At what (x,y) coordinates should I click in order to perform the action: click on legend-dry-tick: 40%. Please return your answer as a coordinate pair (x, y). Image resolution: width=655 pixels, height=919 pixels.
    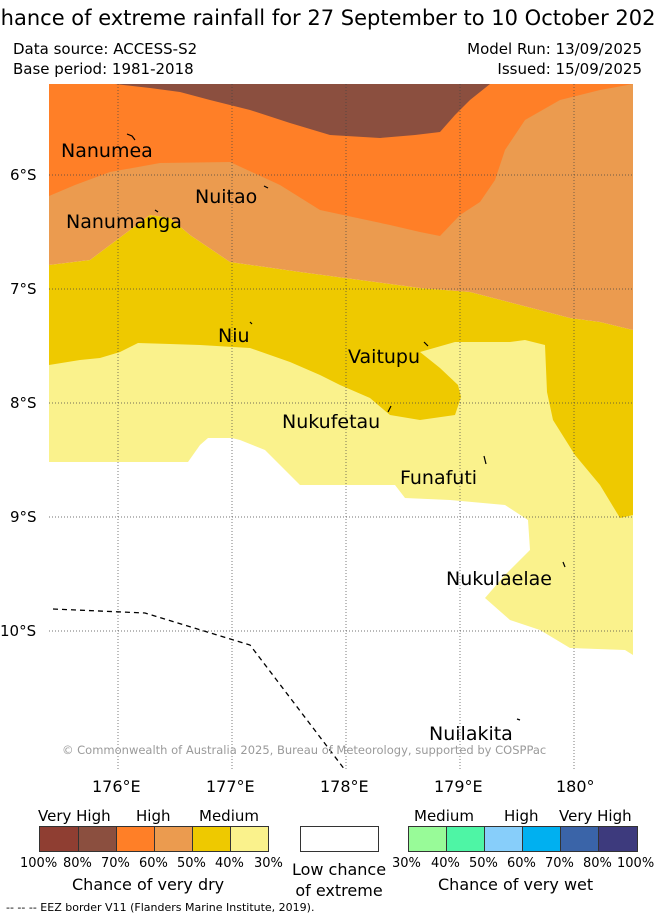
    Looking at the image, I should click on (229, 863).